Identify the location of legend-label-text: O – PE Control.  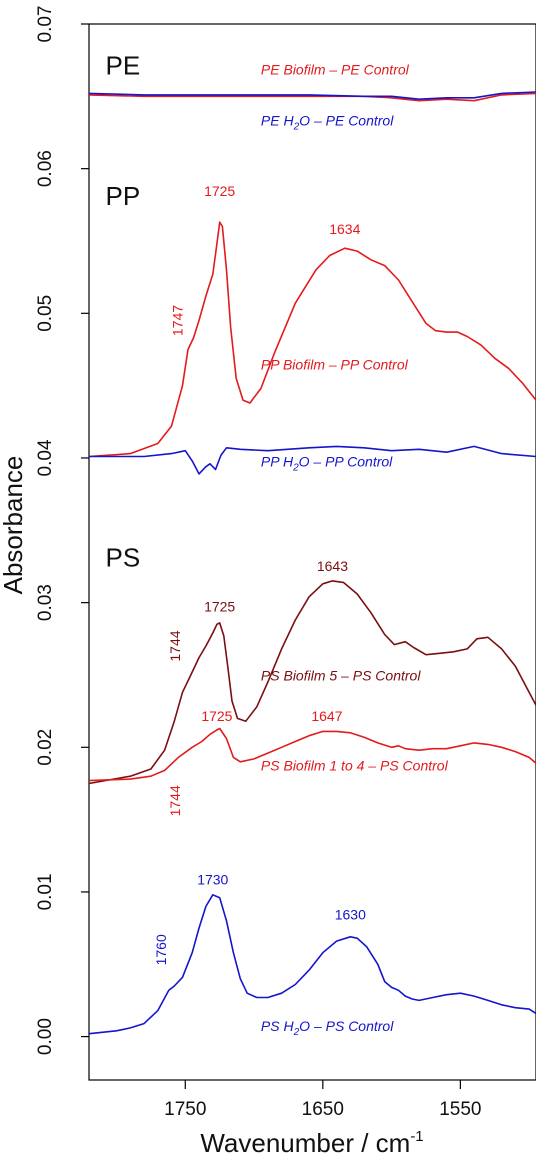
(346, 120).